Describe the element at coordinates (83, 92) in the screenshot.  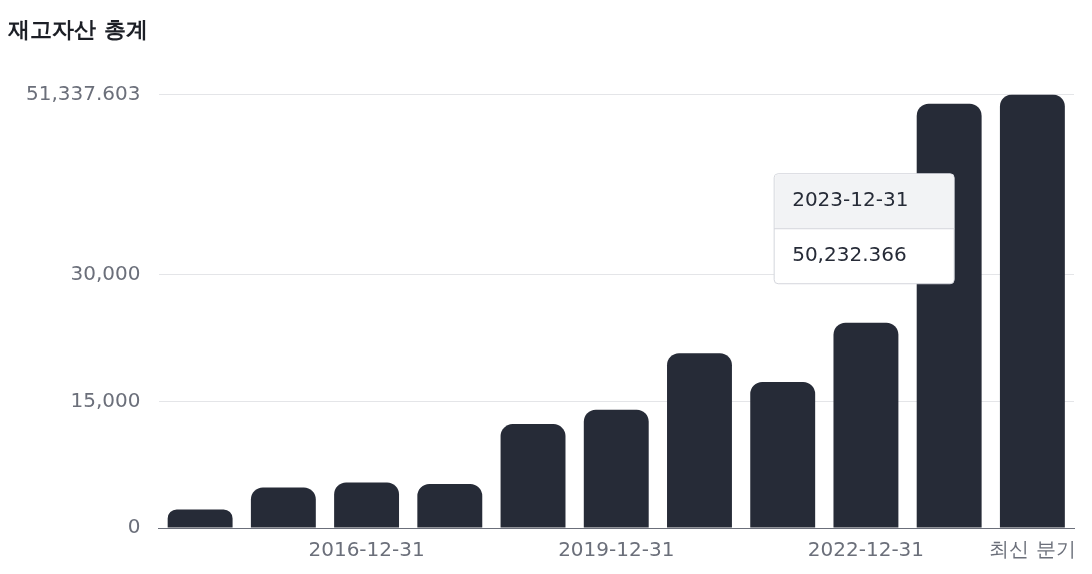
I see `y-tick-label: 51,337.603` at that location.